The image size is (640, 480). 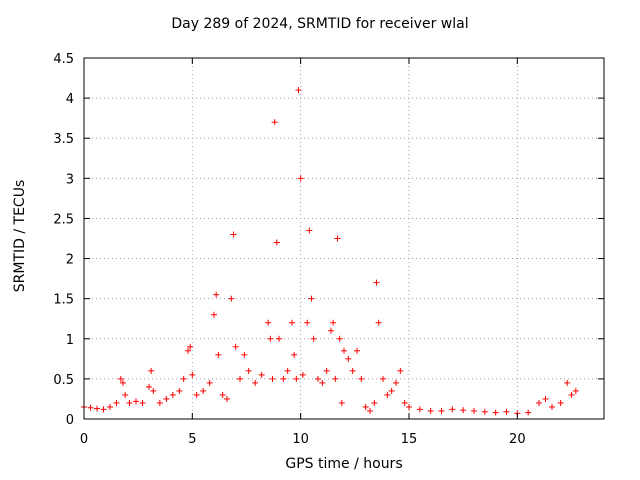 I want to click on y-tick-label: 0.5, so click(x=63, y=380).